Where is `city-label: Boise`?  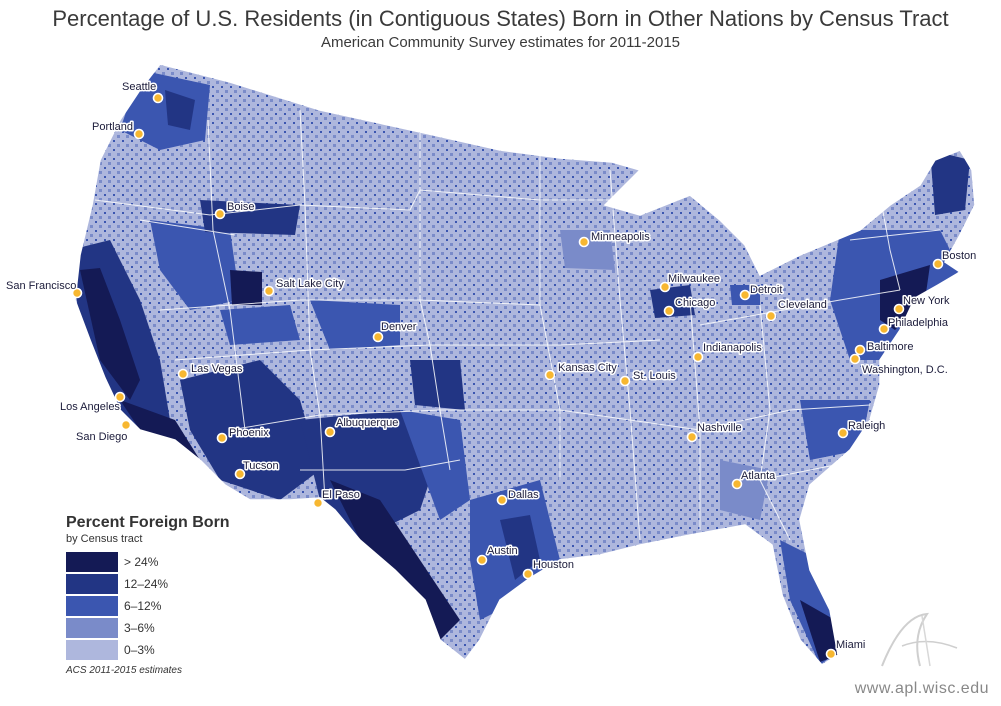
city-label: Boise is located at coordinates (241, 207).